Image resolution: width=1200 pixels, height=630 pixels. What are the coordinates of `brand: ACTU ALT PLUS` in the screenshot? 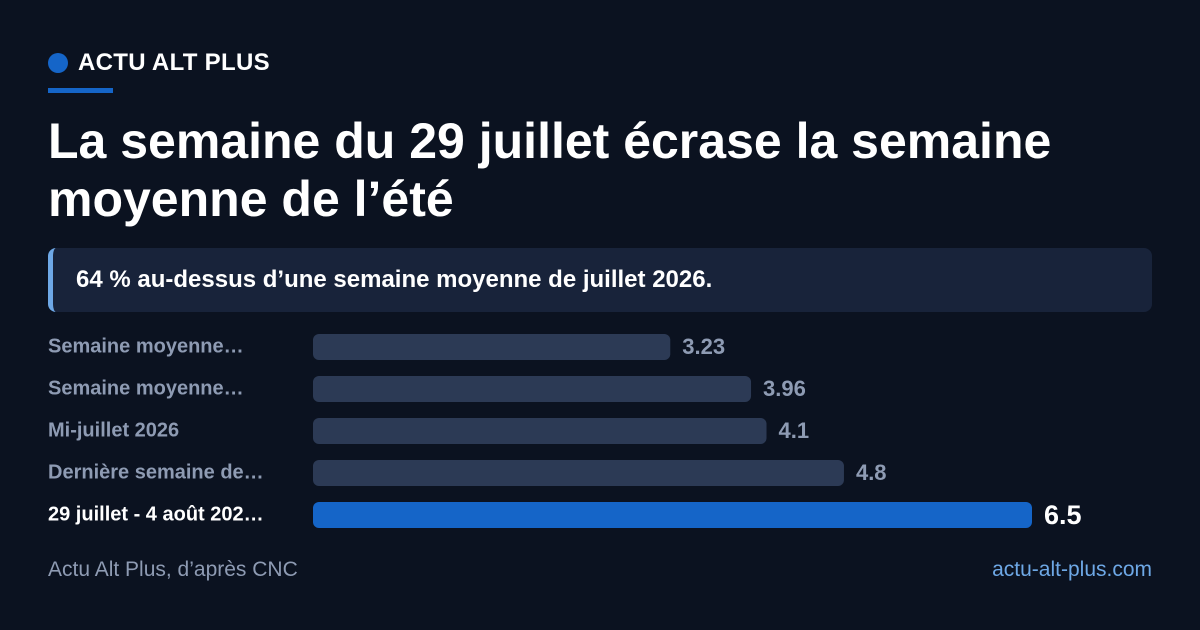 It's located at (159, 63).